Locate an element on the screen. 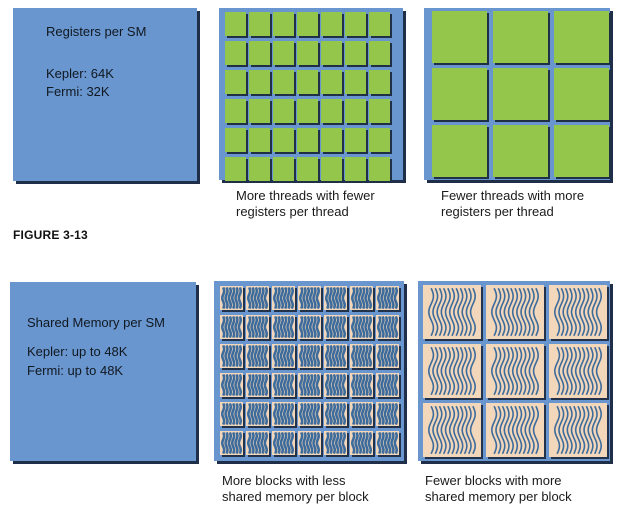 The image size is (627, 508). few-blocks-caption-line1: Fewer blocks with more is located at coordinates (493, 480).